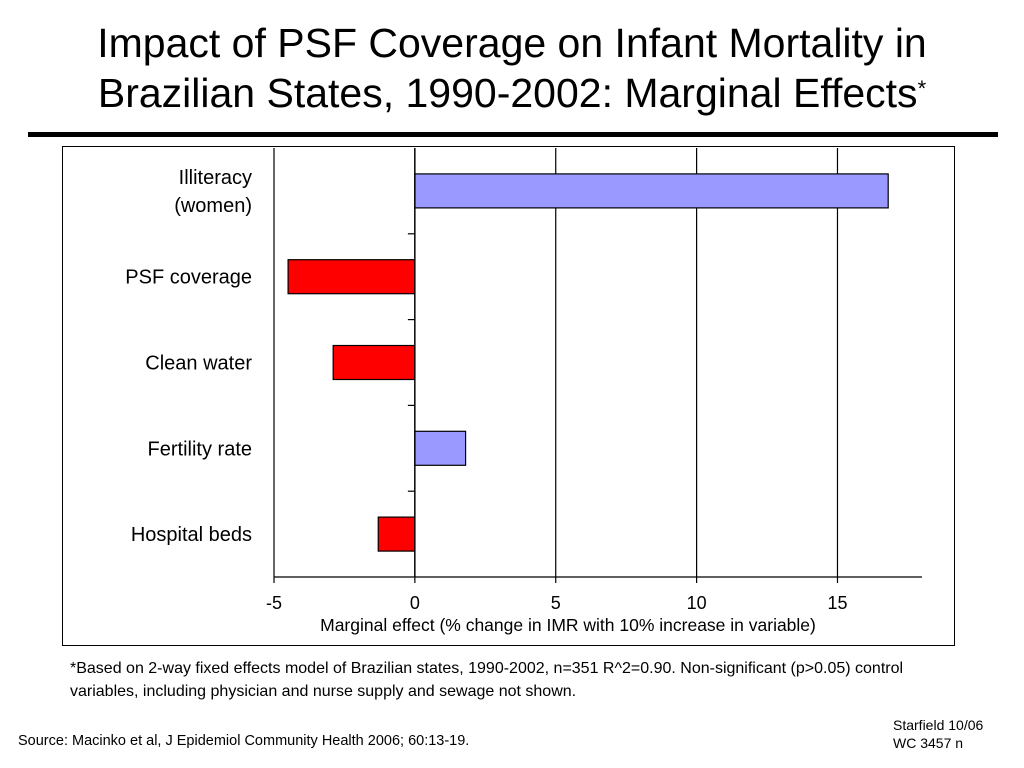  What do you see at coordinates (200, 449) in the screenshot?
I see `category-label-3: Fertility rate` at bounding box center [200, 449].